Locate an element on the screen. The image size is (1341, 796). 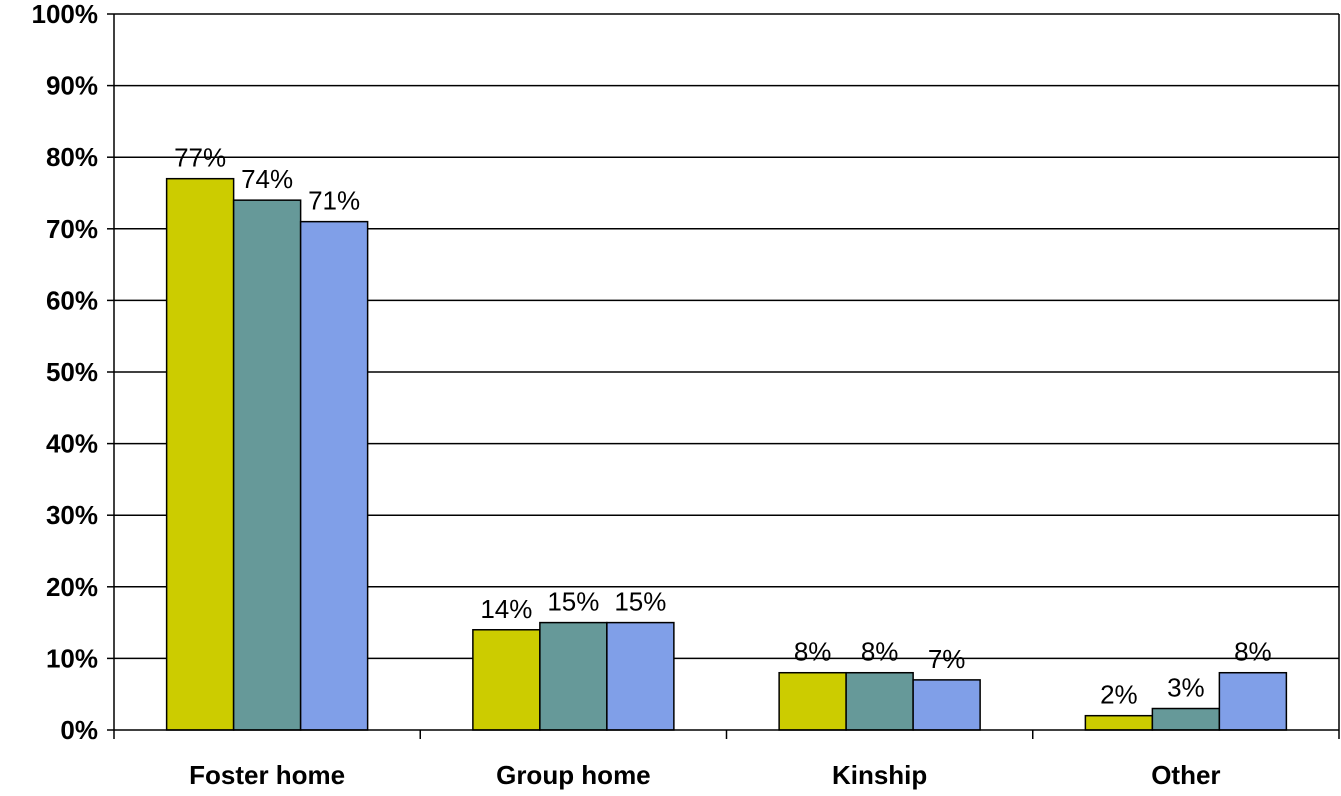
y-tick-label: 30% is located at coordinates (72, 515).